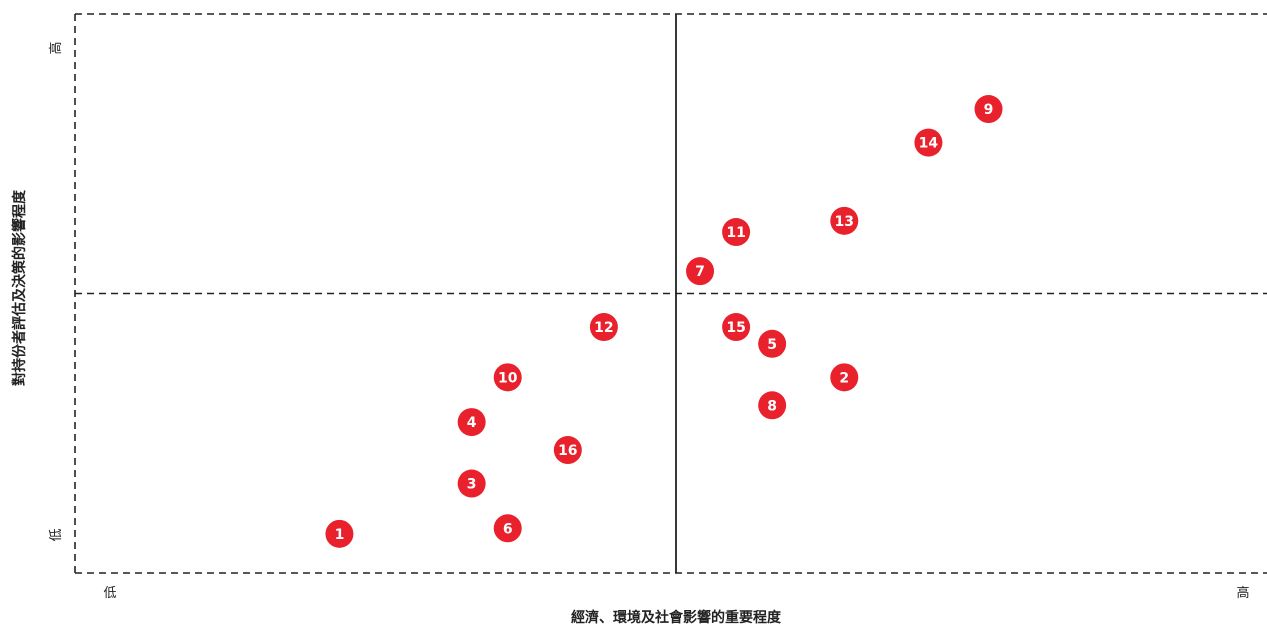 This screenshot has width=1267, height=626. I want to click on data-point-label: 15, so click(735, 328).